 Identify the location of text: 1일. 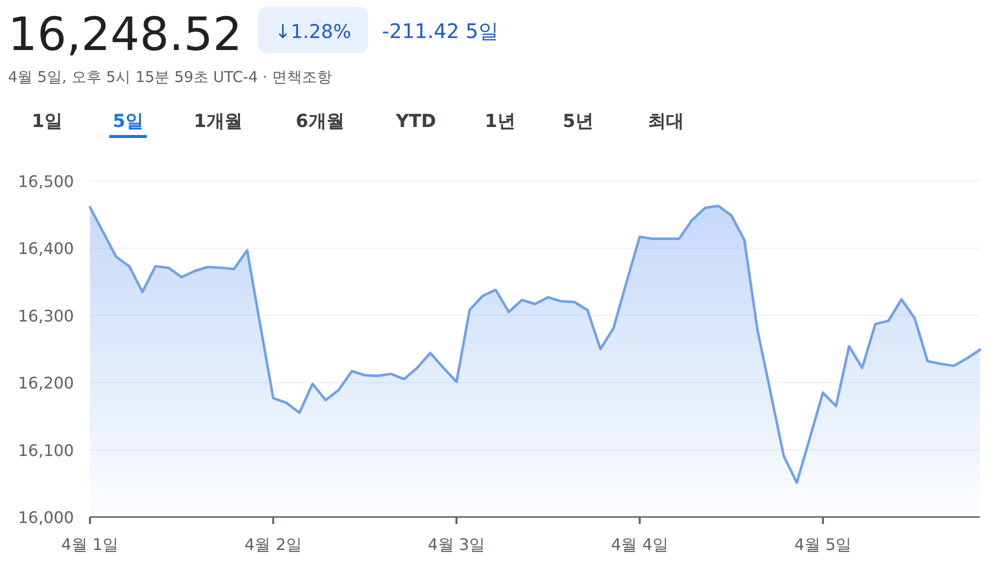
(47, 121).